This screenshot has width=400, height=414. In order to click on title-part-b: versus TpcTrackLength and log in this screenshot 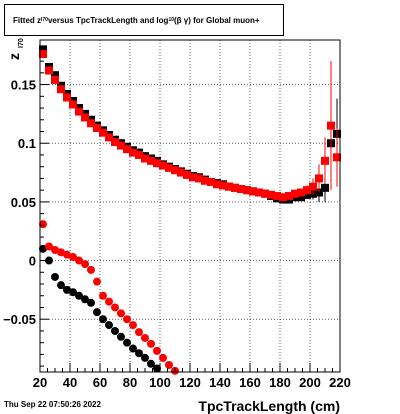, I will do `click(108, 20)`.